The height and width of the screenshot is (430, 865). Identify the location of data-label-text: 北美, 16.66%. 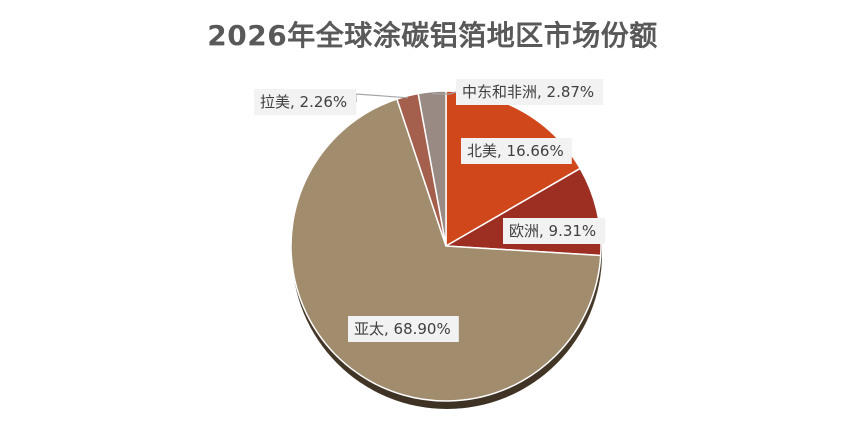
(515, 151).